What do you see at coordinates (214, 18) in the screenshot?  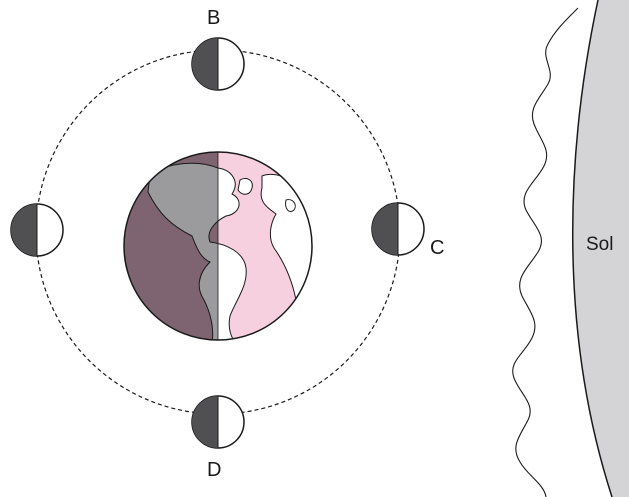 I see `moon-b-label: B` at bounding box center [214, 18].